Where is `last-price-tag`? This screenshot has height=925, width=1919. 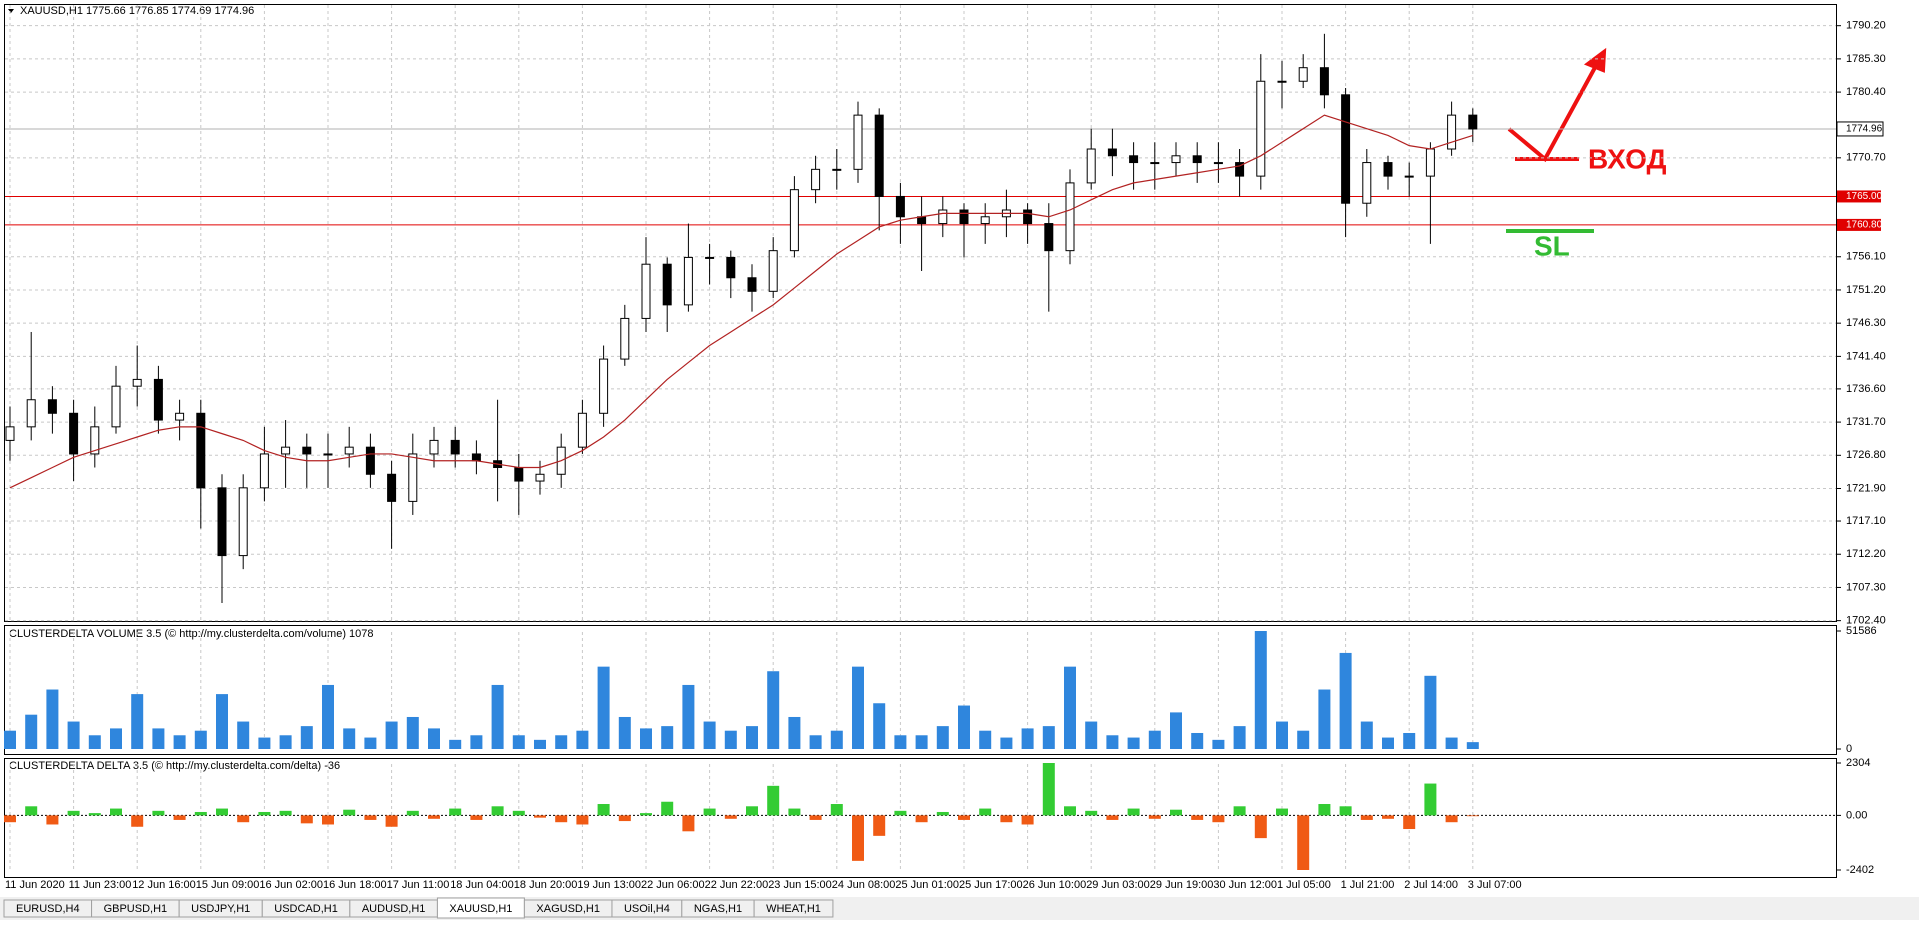 last-price-tag is located at coordinates (1860, 129).